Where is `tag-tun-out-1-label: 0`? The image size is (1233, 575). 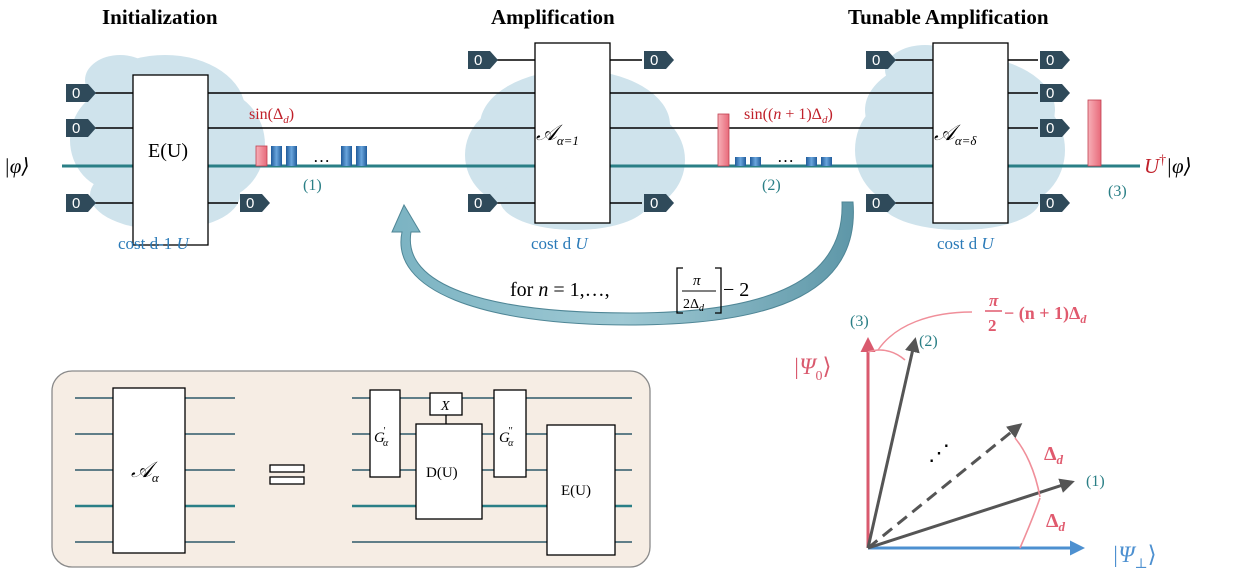
tag-tun-out-1-label: 0 is located at coordinates (1050, 60).